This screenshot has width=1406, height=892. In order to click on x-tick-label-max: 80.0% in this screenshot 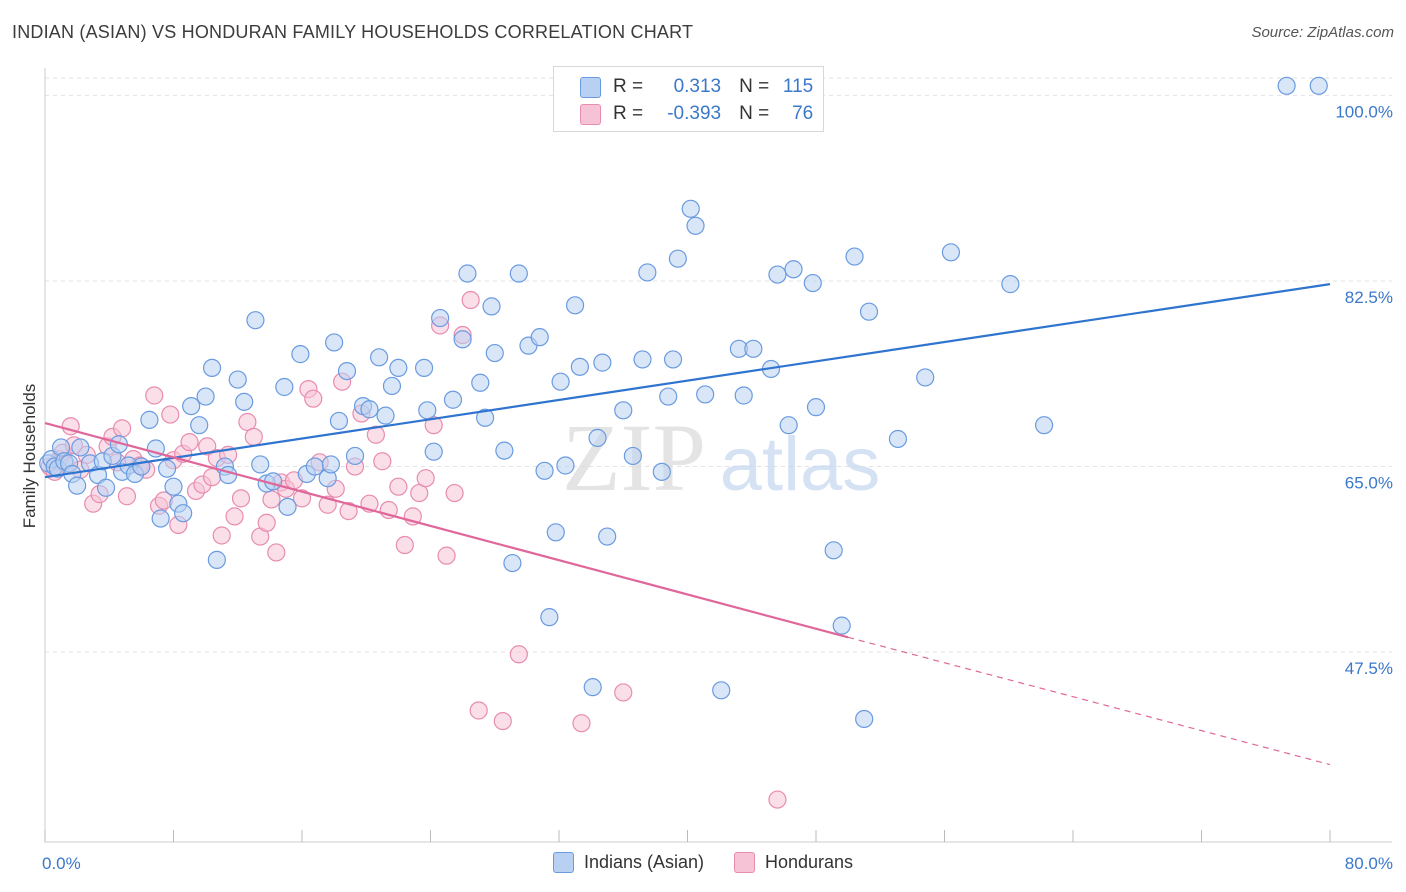, I will do `click(1369, 863)`.